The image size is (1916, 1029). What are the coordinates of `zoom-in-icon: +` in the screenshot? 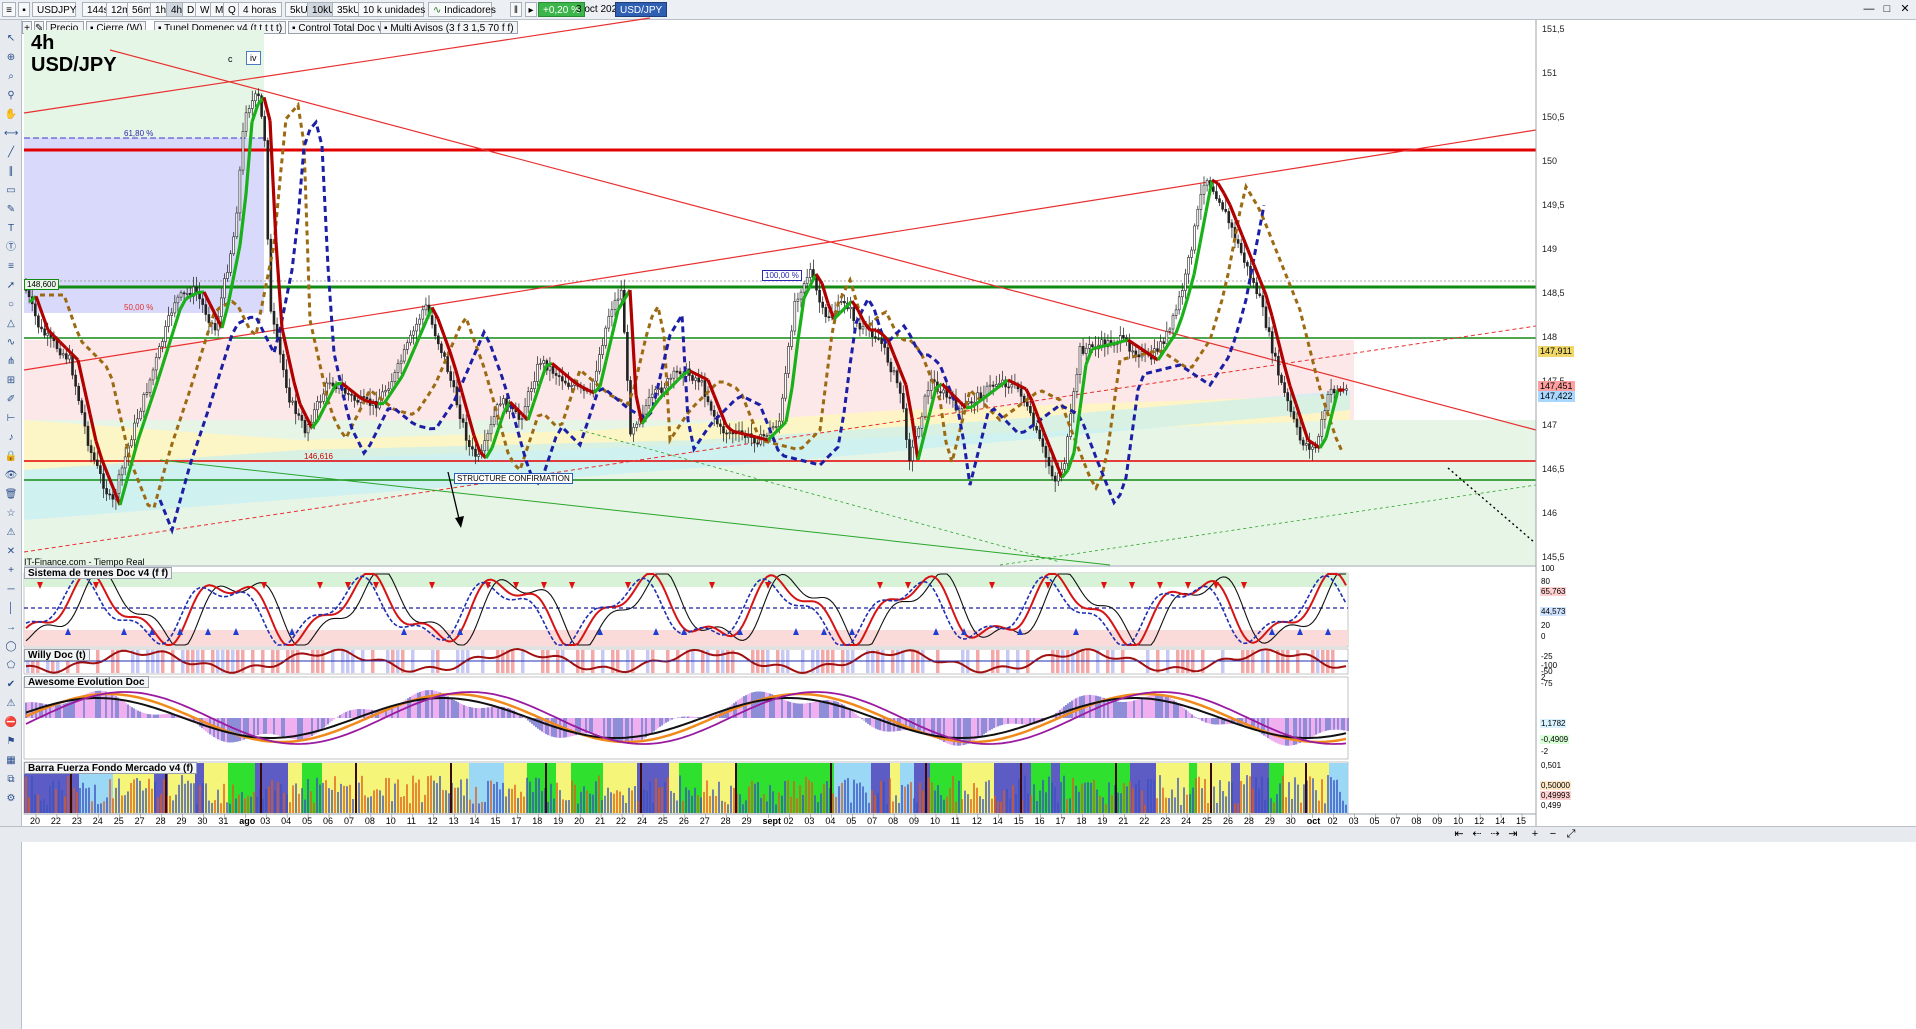 It's located at (1535, 834).